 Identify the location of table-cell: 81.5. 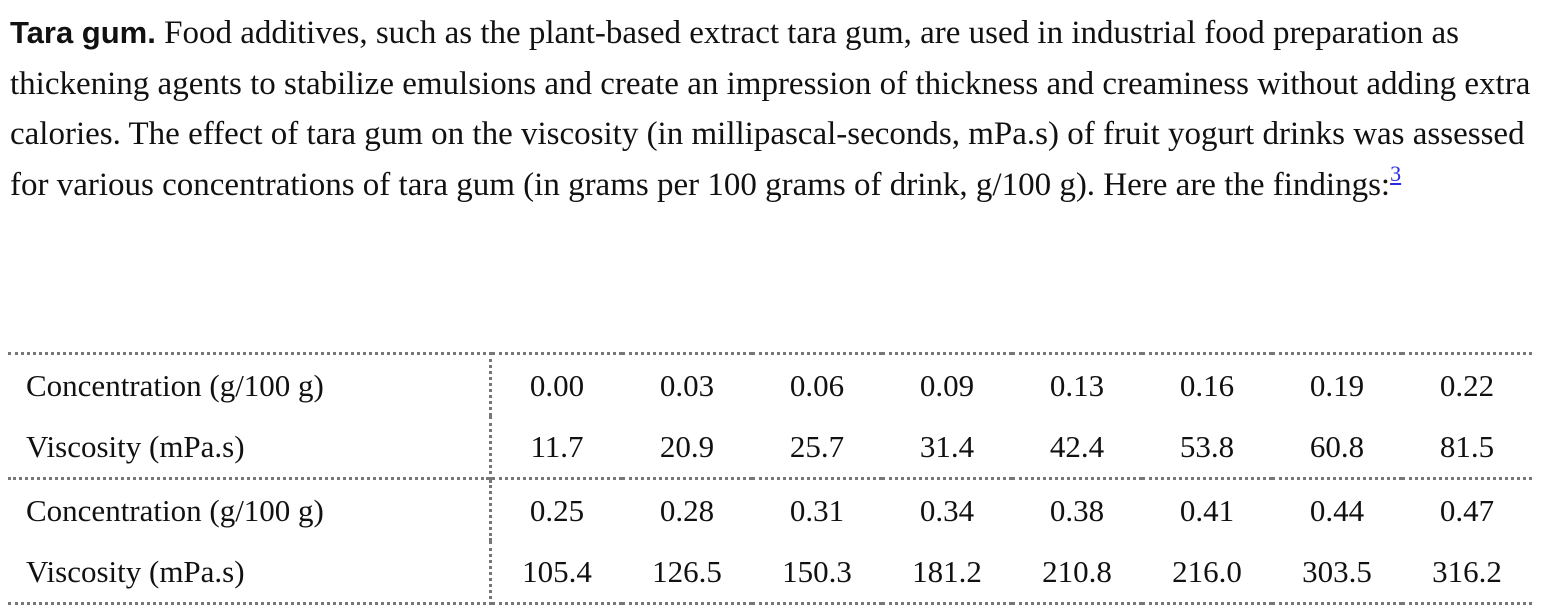
(1467, 446).